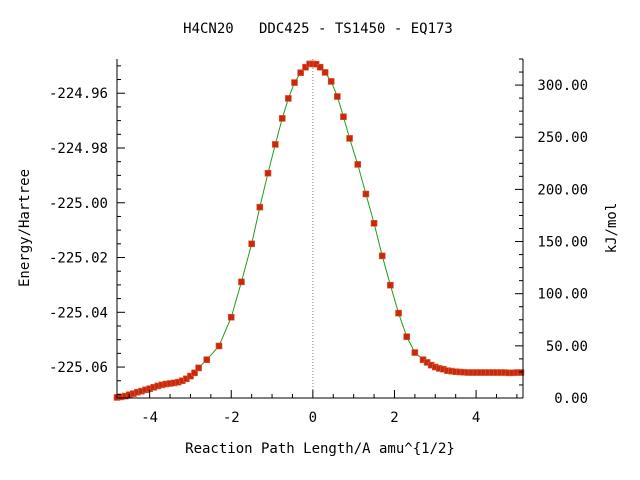 This screenshot has width=640, height=480. What do you see at coordinates (78, 368) in the screenshot?
I see `y-tick-label: -225.06` at bounding box center [78, 368].